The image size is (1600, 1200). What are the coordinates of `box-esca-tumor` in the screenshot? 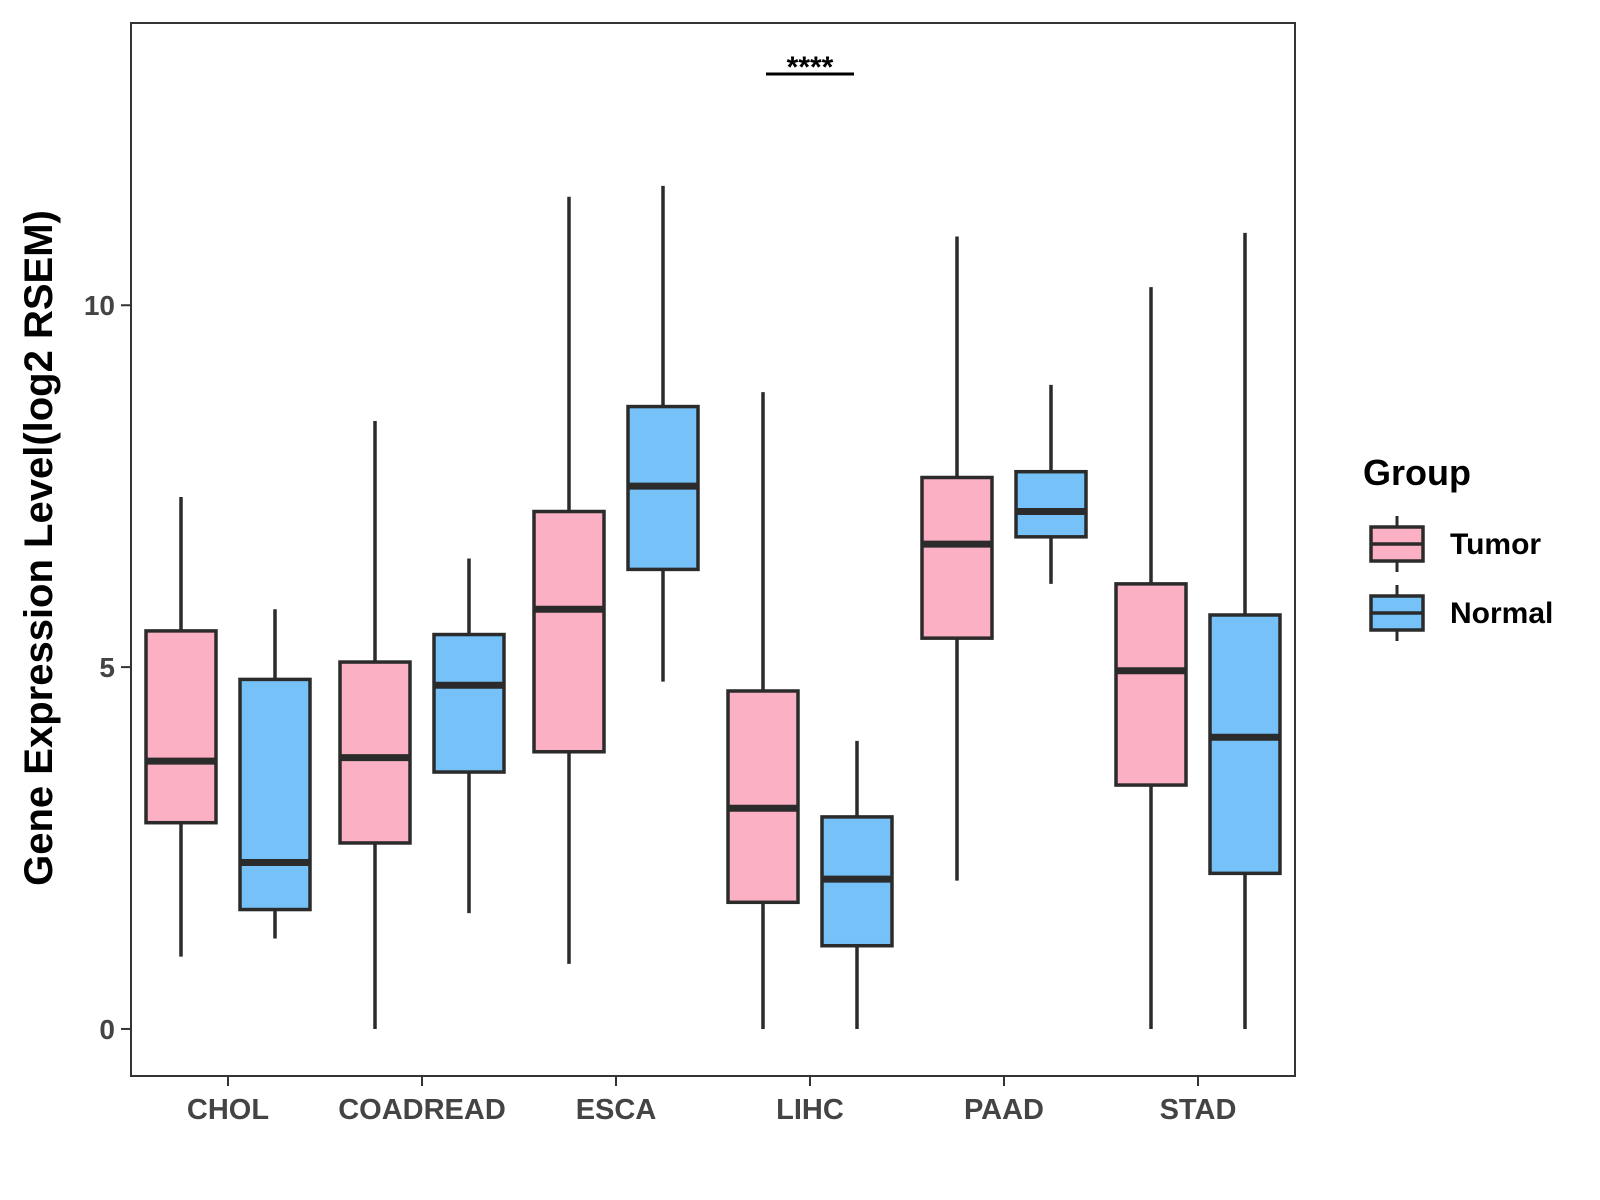 It's located at (569, 580).